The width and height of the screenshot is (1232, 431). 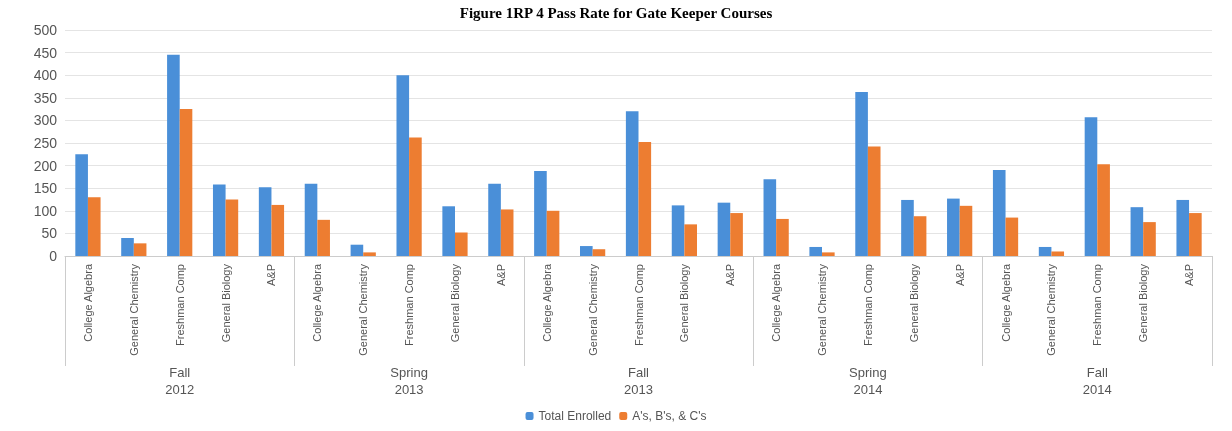 I want to click on chart-title: Figure 1RP 4 Pass Rate for Gate Keeper Courses, so click(x=616, y=12).